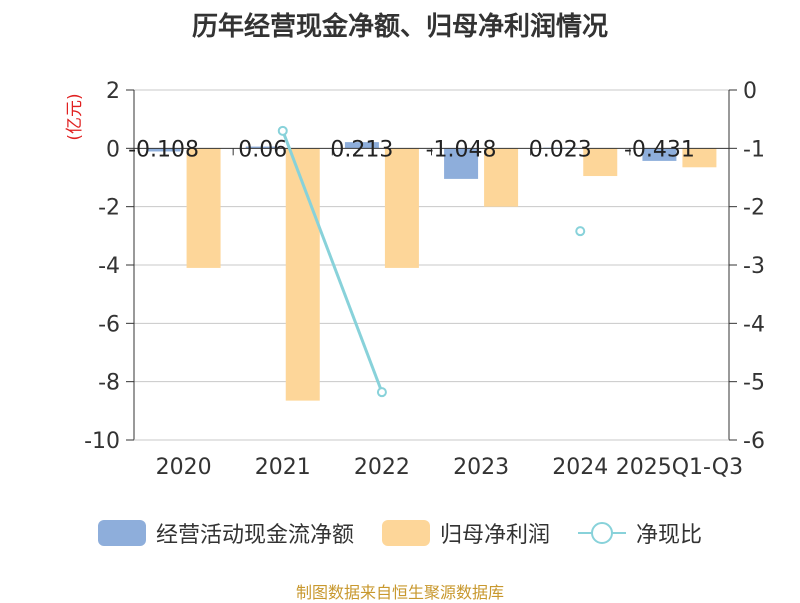 The height and width of the screenshot is (603, 800). I want to click on y-axis-left-unit: (亿元), so click(75, 116).